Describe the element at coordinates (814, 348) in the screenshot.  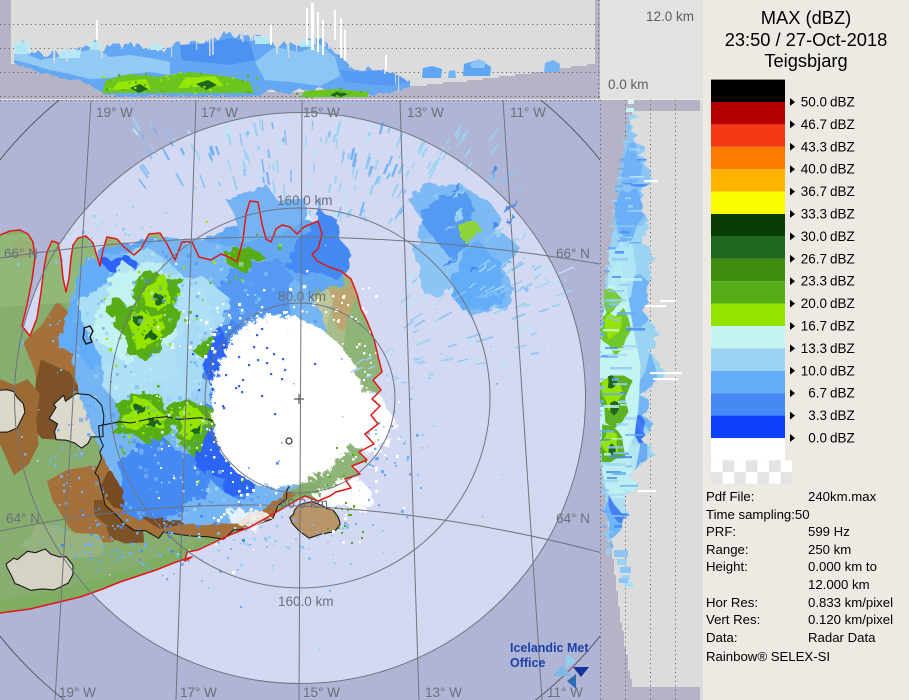
I see `svg-text: 13.3` at that location.